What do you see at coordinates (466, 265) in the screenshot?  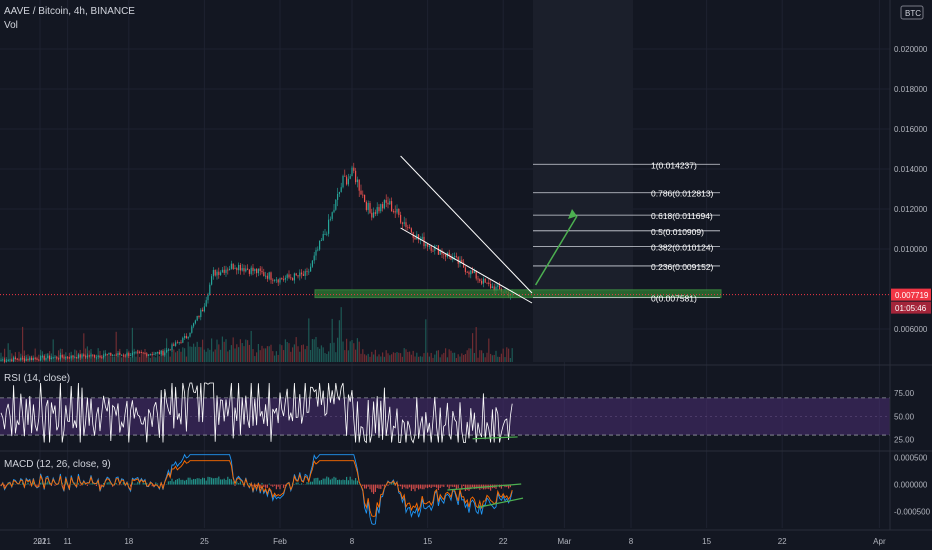 I see `channel-lower-line` at bounding box center [466, 265].